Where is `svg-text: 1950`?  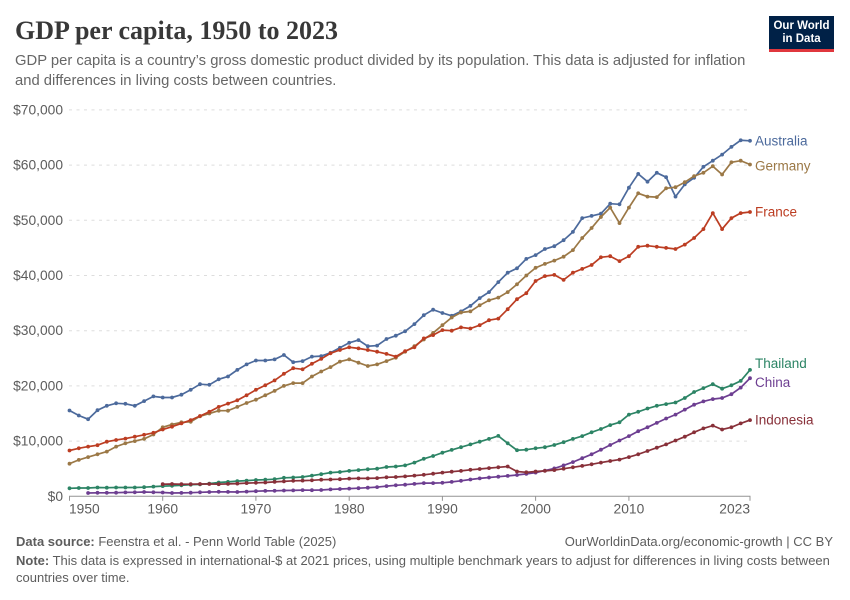
svg-text: 1950 is located at coordinates (84, 509).